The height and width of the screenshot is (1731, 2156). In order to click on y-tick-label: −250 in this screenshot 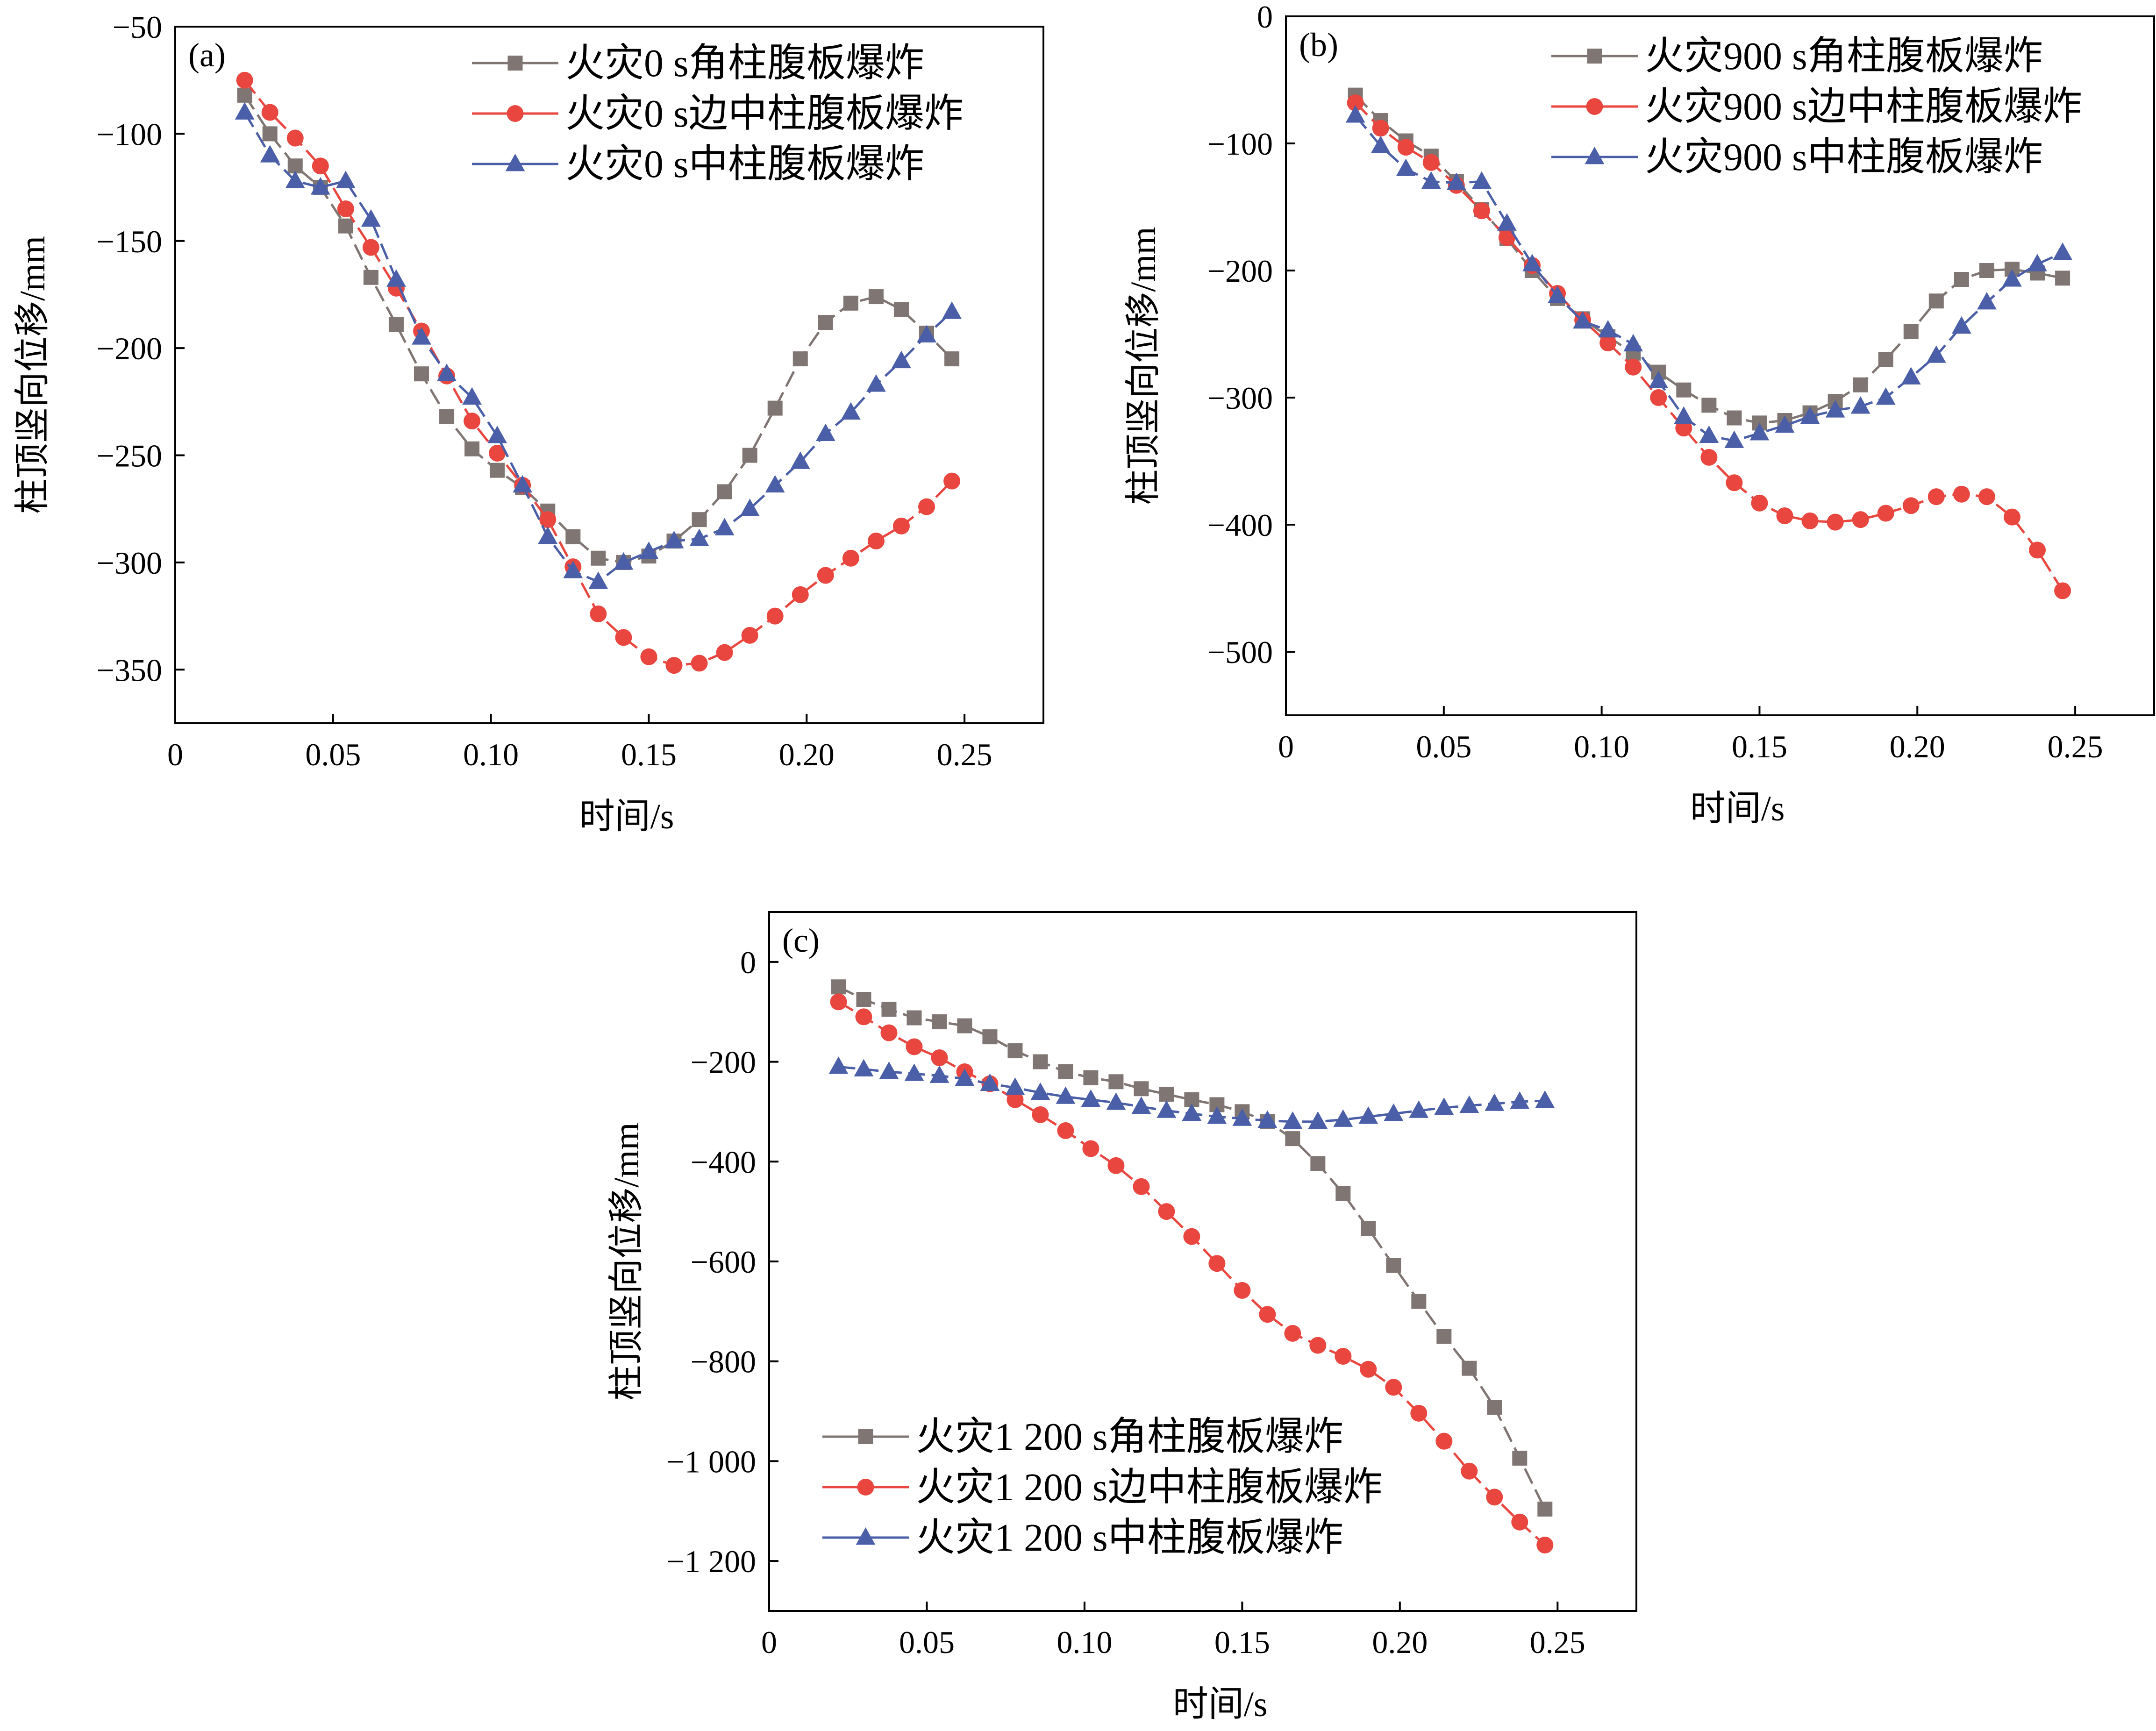, I will do `click(129, 456)`.